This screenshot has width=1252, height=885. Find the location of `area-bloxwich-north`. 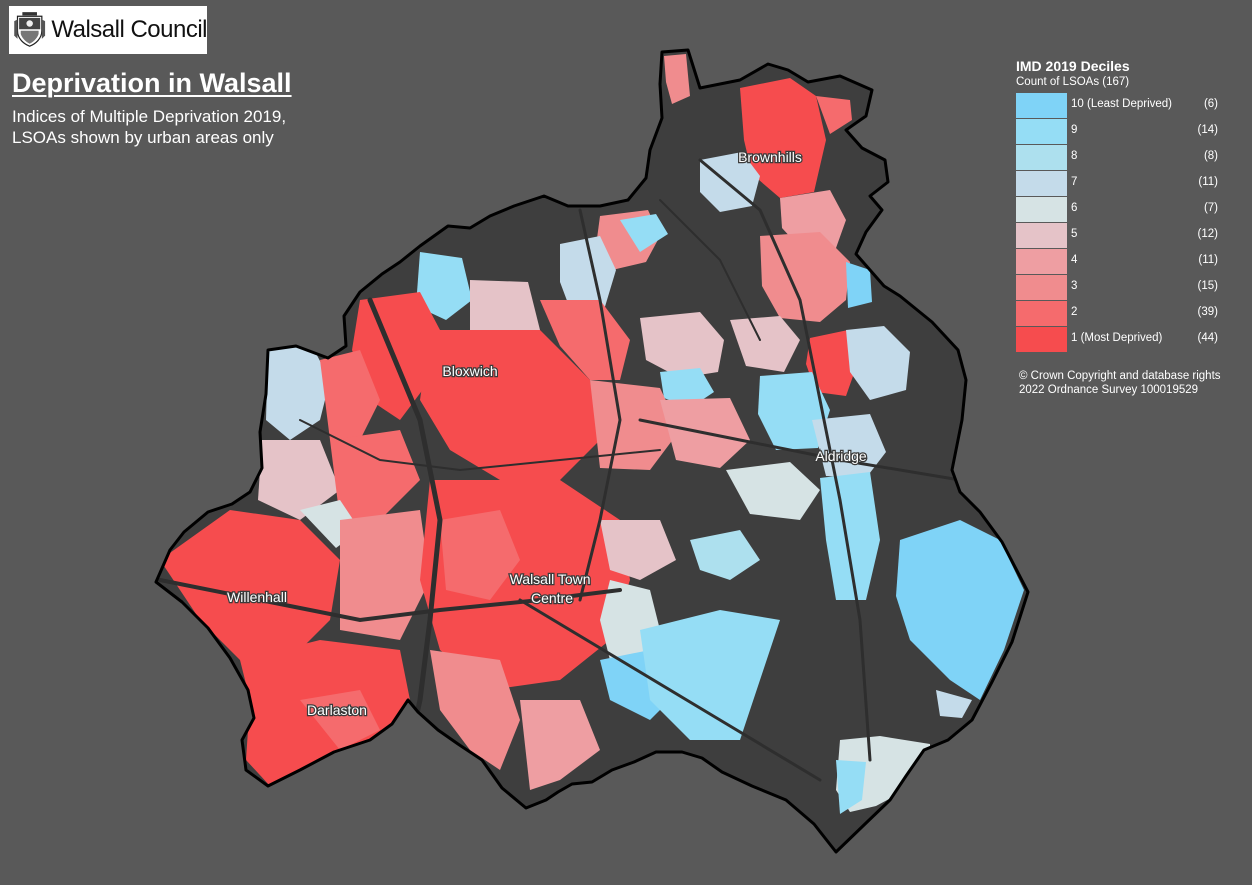

area-bloxwich-north is located at coordinates (444, 286).